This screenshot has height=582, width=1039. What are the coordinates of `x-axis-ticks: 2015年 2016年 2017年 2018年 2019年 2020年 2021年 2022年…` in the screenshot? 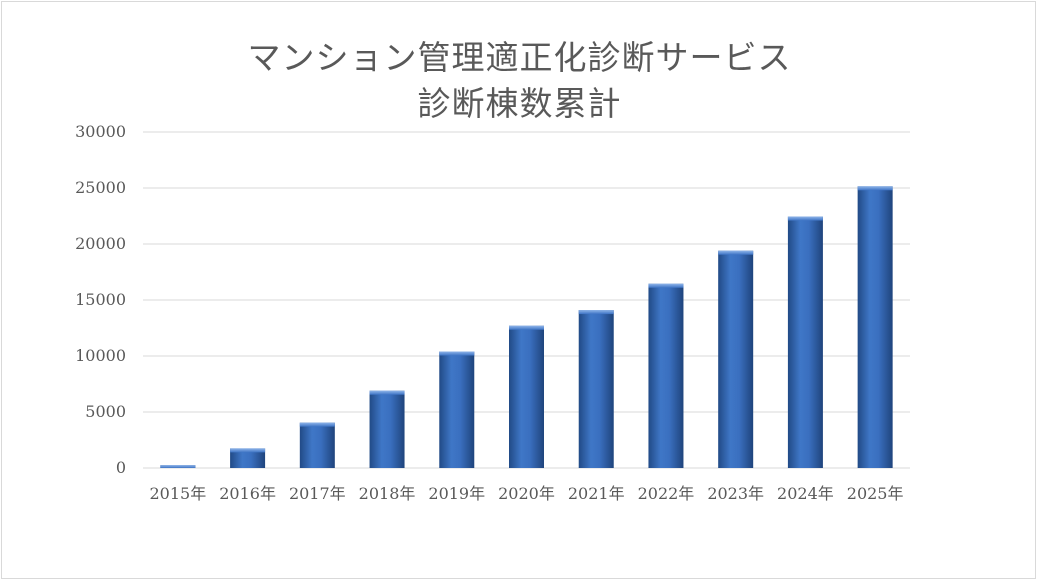 It's located at (526, 493).